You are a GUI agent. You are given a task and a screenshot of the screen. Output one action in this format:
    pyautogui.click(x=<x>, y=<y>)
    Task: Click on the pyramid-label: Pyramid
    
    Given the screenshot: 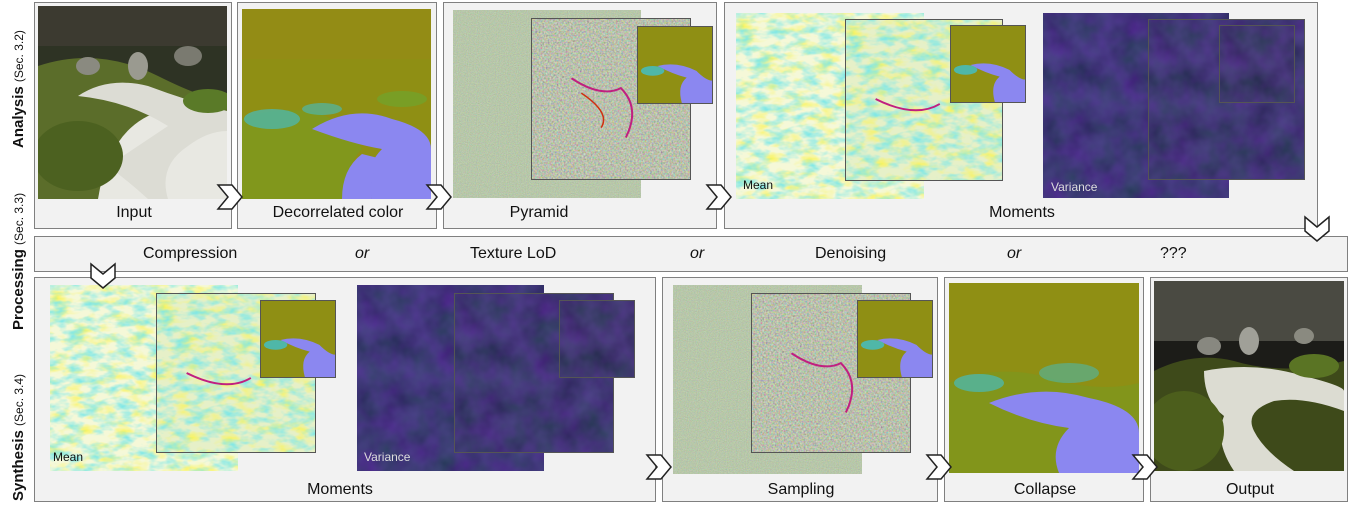 What is the action you would take?
    pyautogui.click(x=539, y=212)
    